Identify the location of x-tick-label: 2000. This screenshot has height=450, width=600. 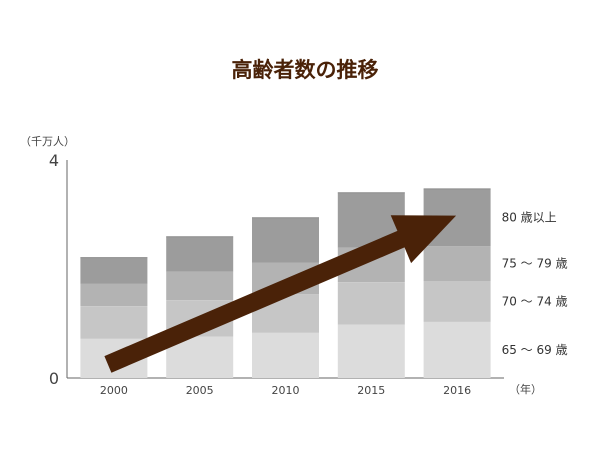
(114, 390).